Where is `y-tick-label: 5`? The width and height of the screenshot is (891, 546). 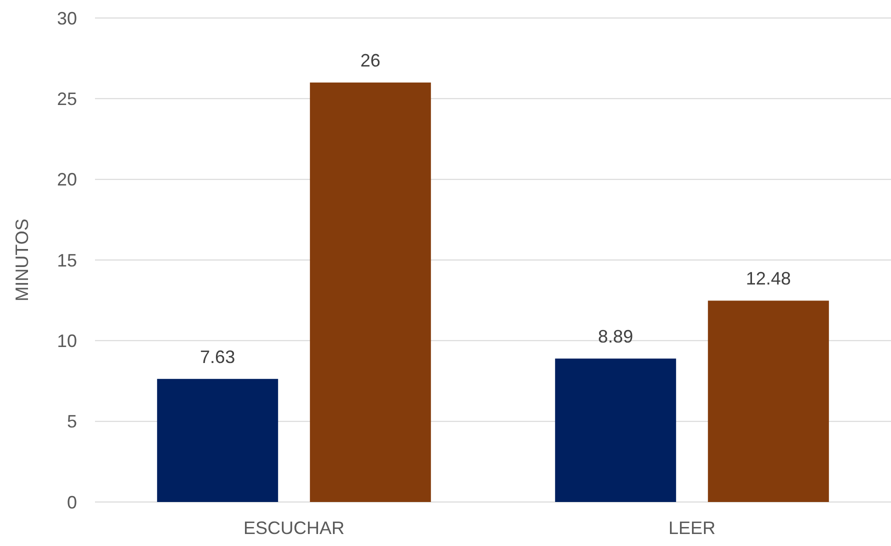 y-tick-label: 5 is located at coordinates (71, 422).